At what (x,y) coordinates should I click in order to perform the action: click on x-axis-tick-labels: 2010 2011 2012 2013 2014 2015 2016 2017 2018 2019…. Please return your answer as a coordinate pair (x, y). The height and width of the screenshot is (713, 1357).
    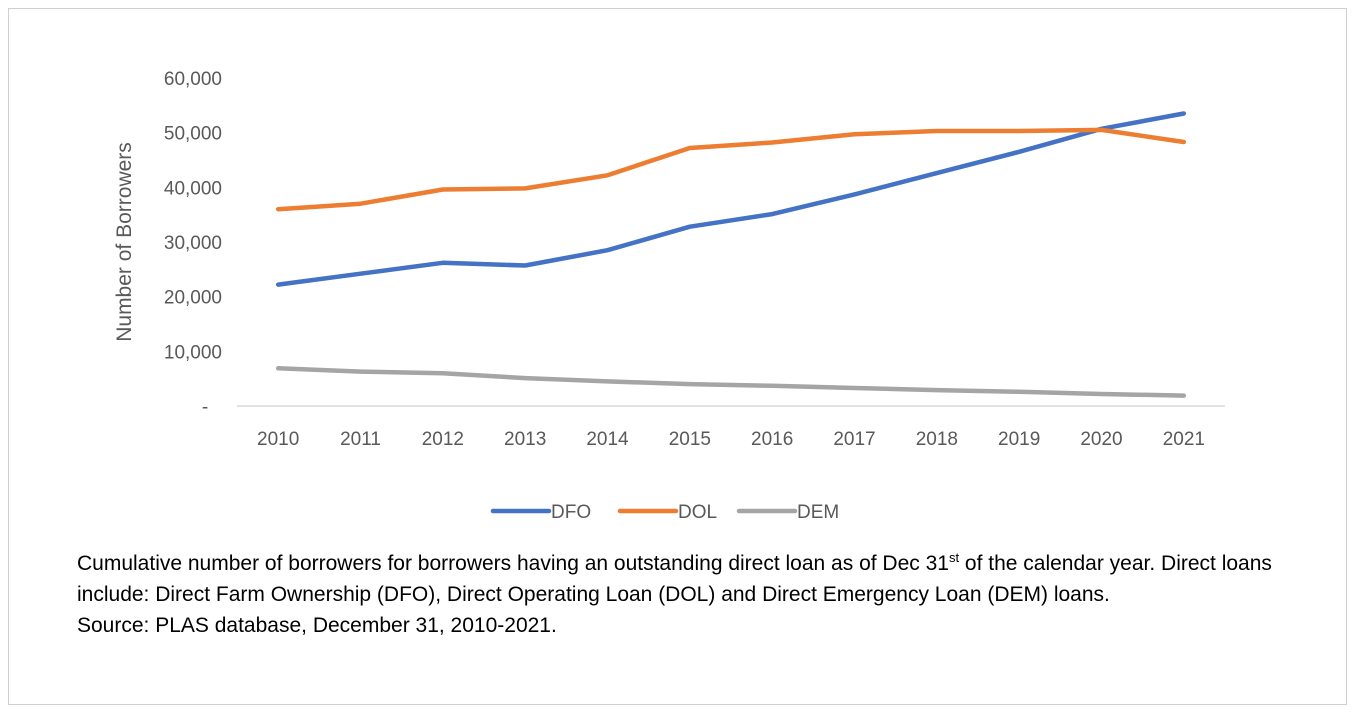
    Looking at the image, I should click on (731, 439).